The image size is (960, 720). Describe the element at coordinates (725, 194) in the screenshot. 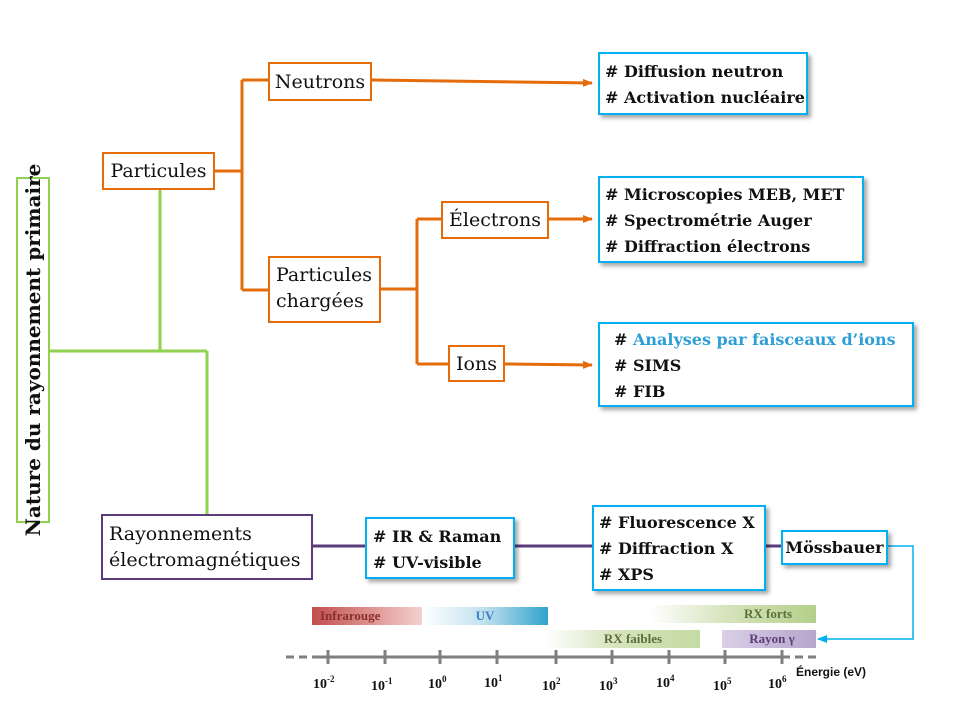

I see `technique-microscopies: # Microscopies MEB, MET` at that location.